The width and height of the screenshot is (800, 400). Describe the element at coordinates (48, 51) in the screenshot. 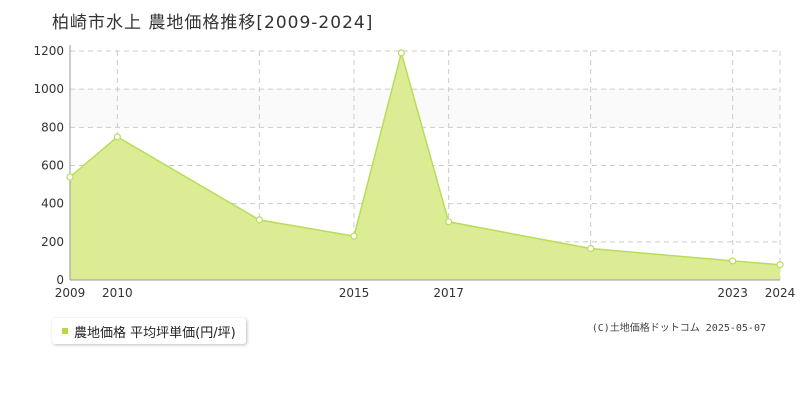

I see `y-tick-label: 1200` at that location.